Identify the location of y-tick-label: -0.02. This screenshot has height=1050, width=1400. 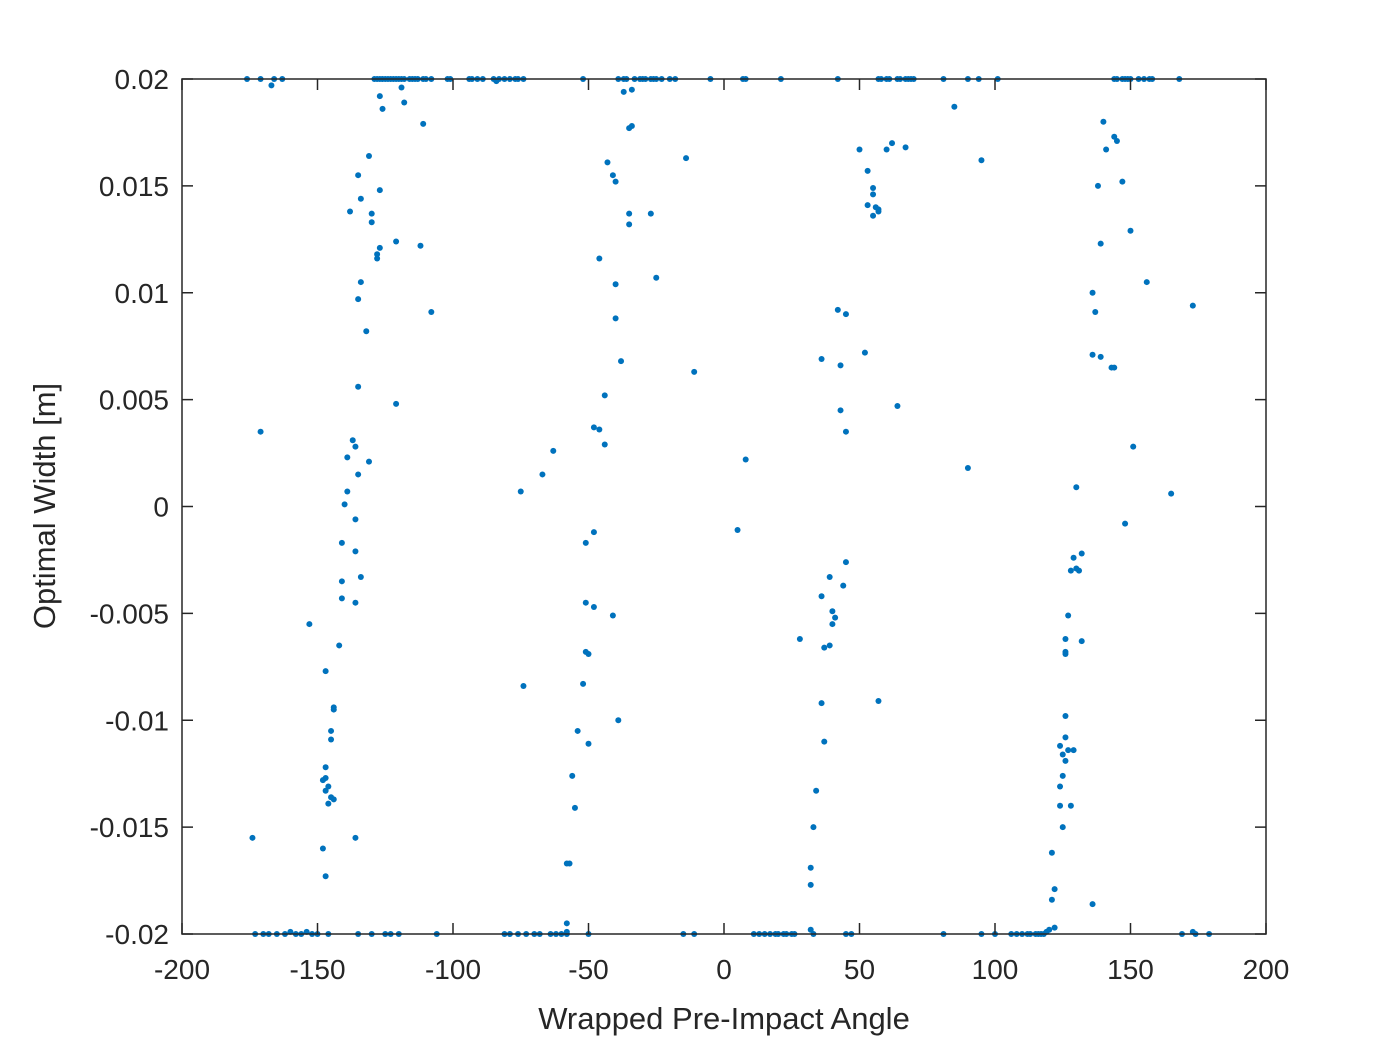
(137, 934).